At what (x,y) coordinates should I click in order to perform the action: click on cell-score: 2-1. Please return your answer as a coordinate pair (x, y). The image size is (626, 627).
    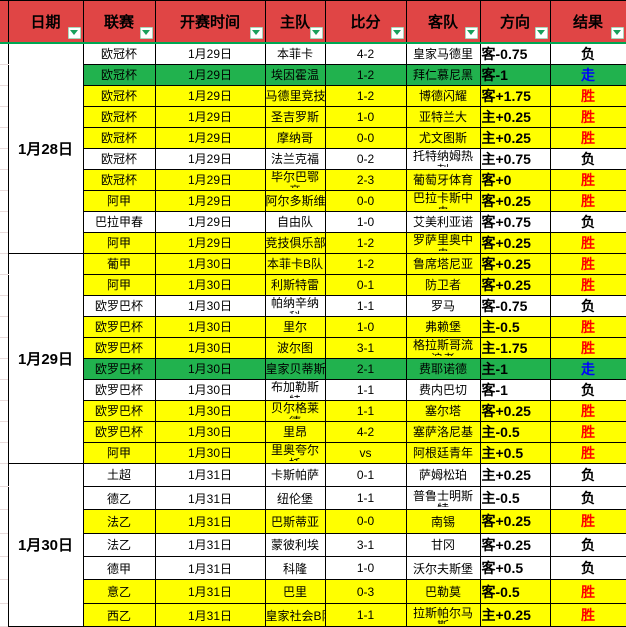
    Looking at the image, I should click on (365, 368).